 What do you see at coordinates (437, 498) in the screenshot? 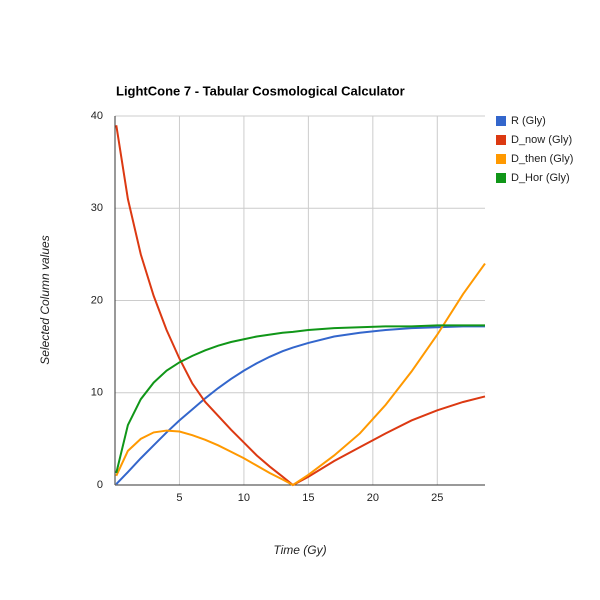
I see `x-tick-label: 25` at bounding box center [437, 498].